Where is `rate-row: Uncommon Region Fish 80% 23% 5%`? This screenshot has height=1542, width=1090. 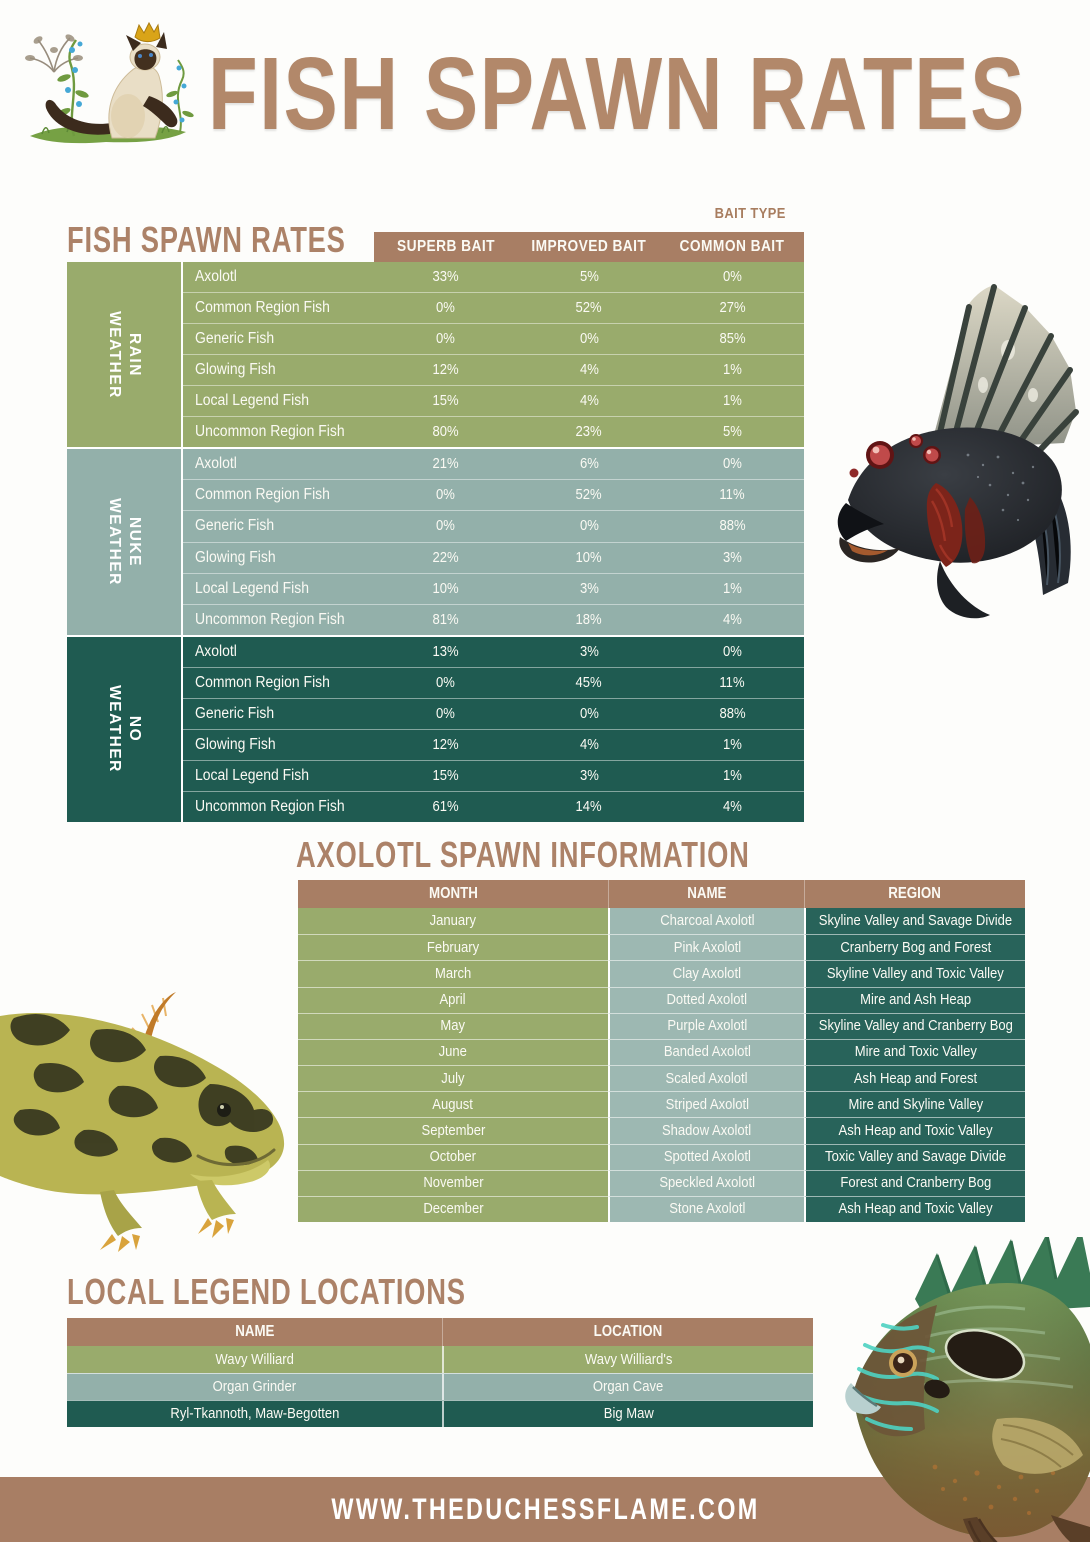 rate-row: Uncommon Region Fish 80% 23% 5% is located at coordinates (493, 431).